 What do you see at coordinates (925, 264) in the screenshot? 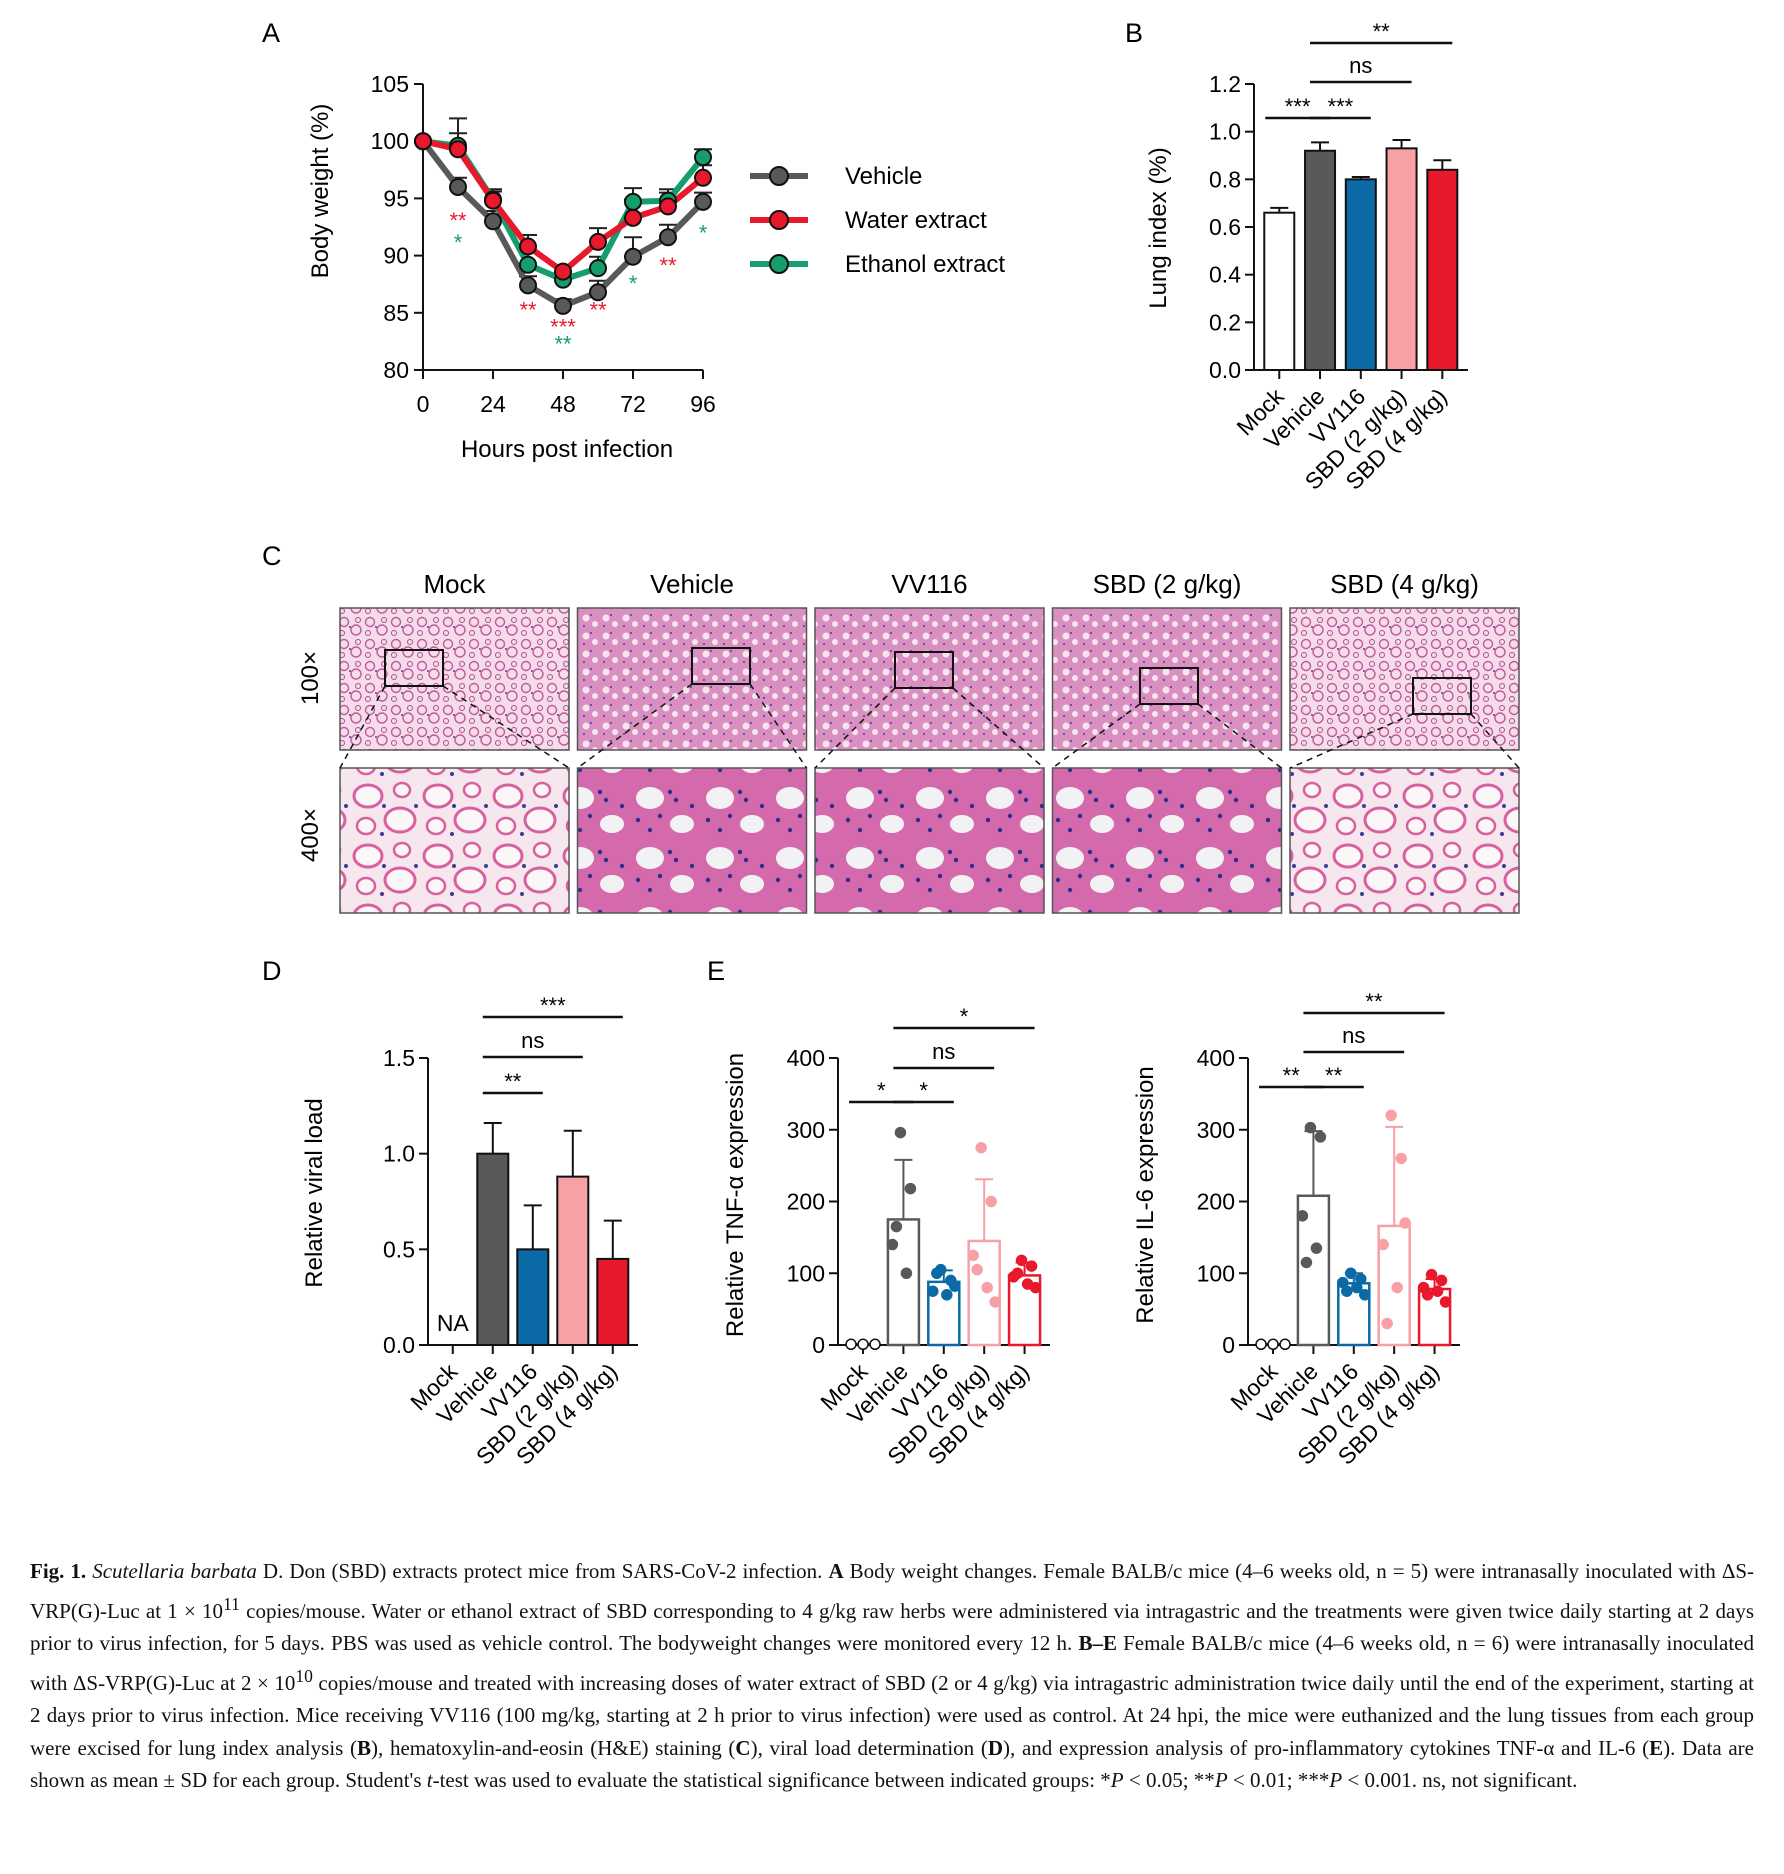
I see `legend-label: Ethanol extract` at bounding box center [925, 264].